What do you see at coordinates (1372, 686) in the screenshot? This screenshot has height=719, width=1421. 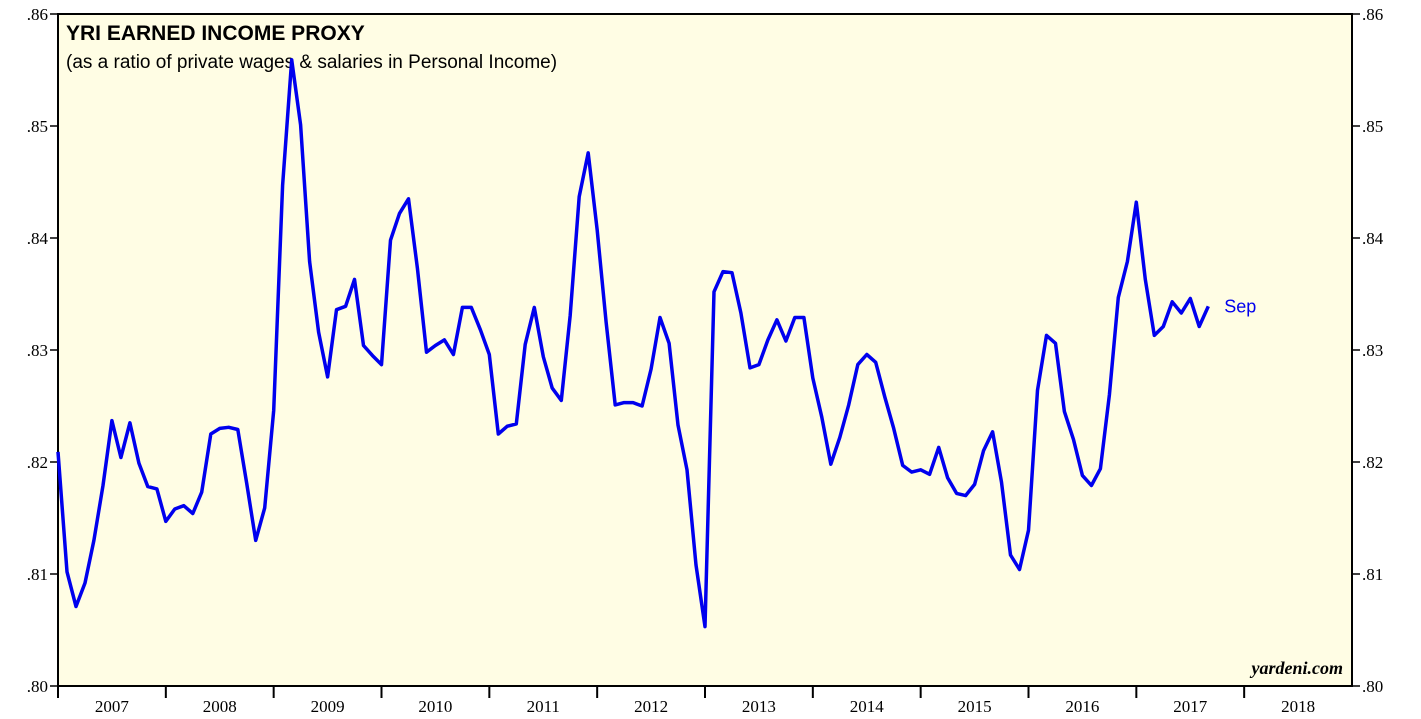 I see `y2-tick-label: .80` at bounding box center [1372, 686].